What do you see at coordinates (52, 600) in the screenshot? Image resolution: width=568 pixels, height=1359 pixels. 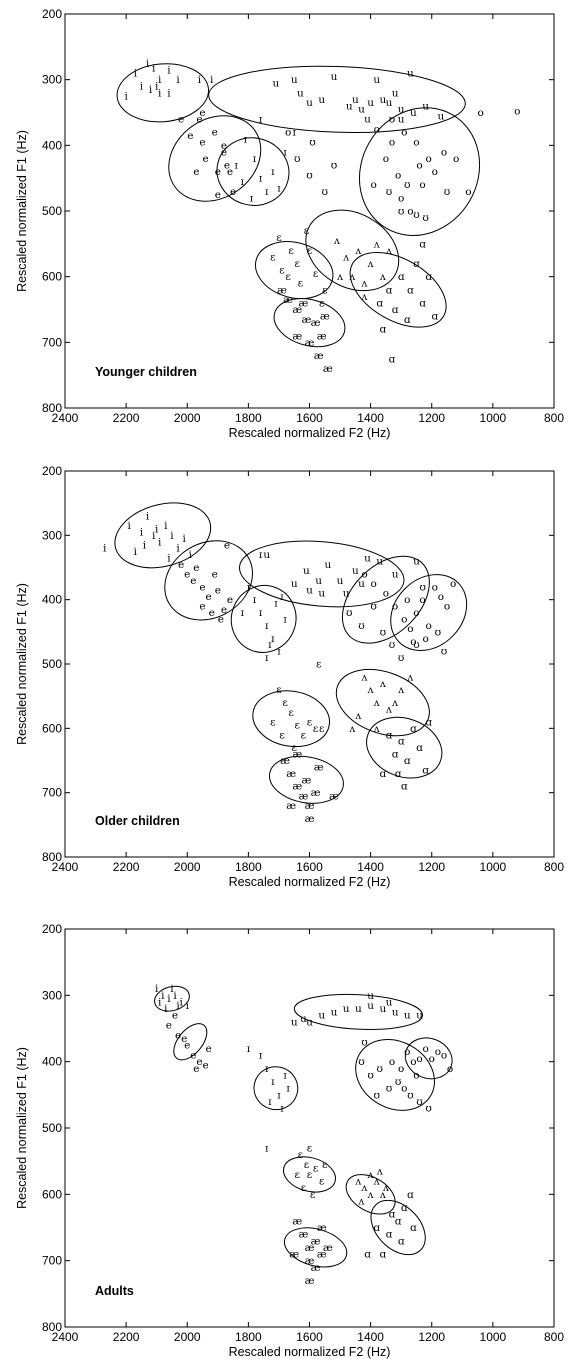 I see `y-tick-label: 400` at bounding box center [52, 600].